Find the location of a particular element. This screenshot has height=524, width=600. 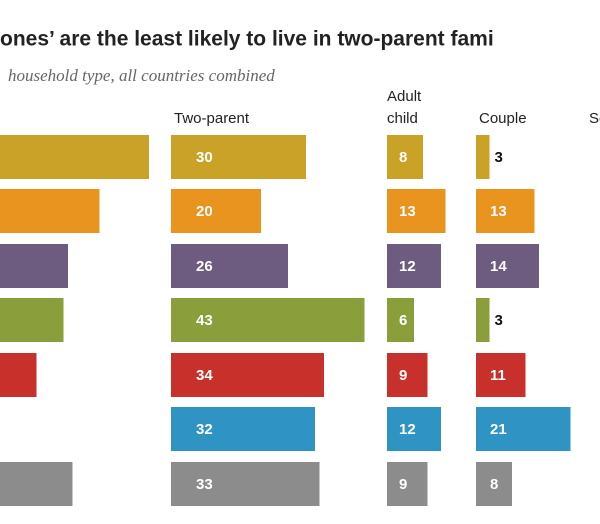

value-label: 26 is located at coordinates (204, 266).